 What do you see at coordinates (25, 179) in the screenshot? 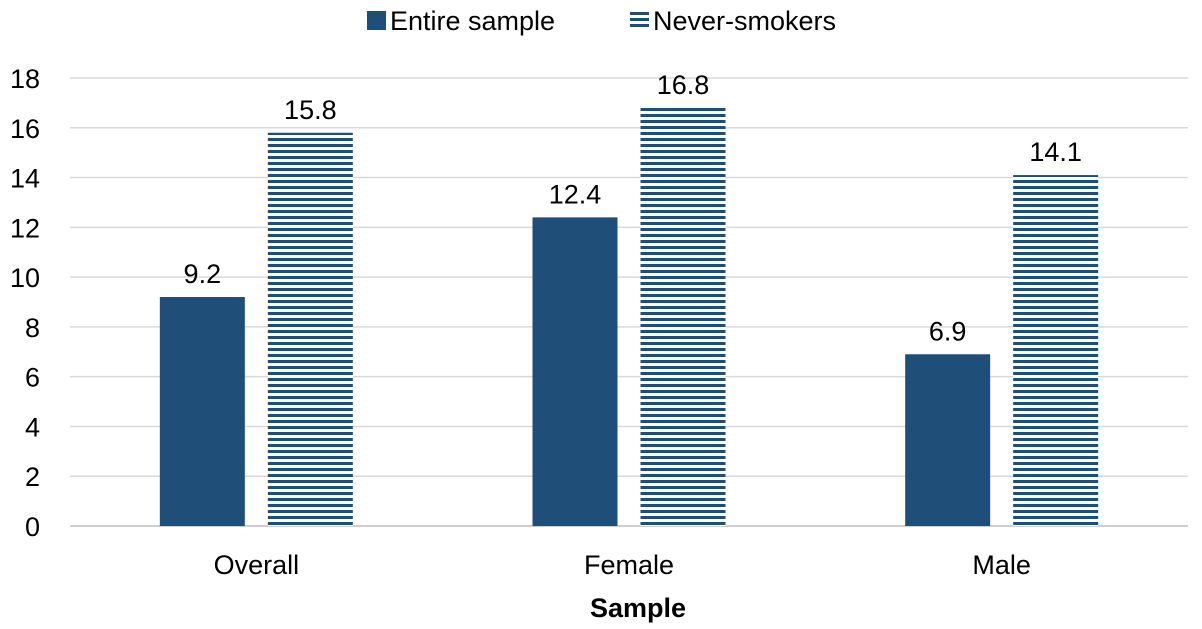
I see `y-tick-label: 14` at bounding box center [25, 179].